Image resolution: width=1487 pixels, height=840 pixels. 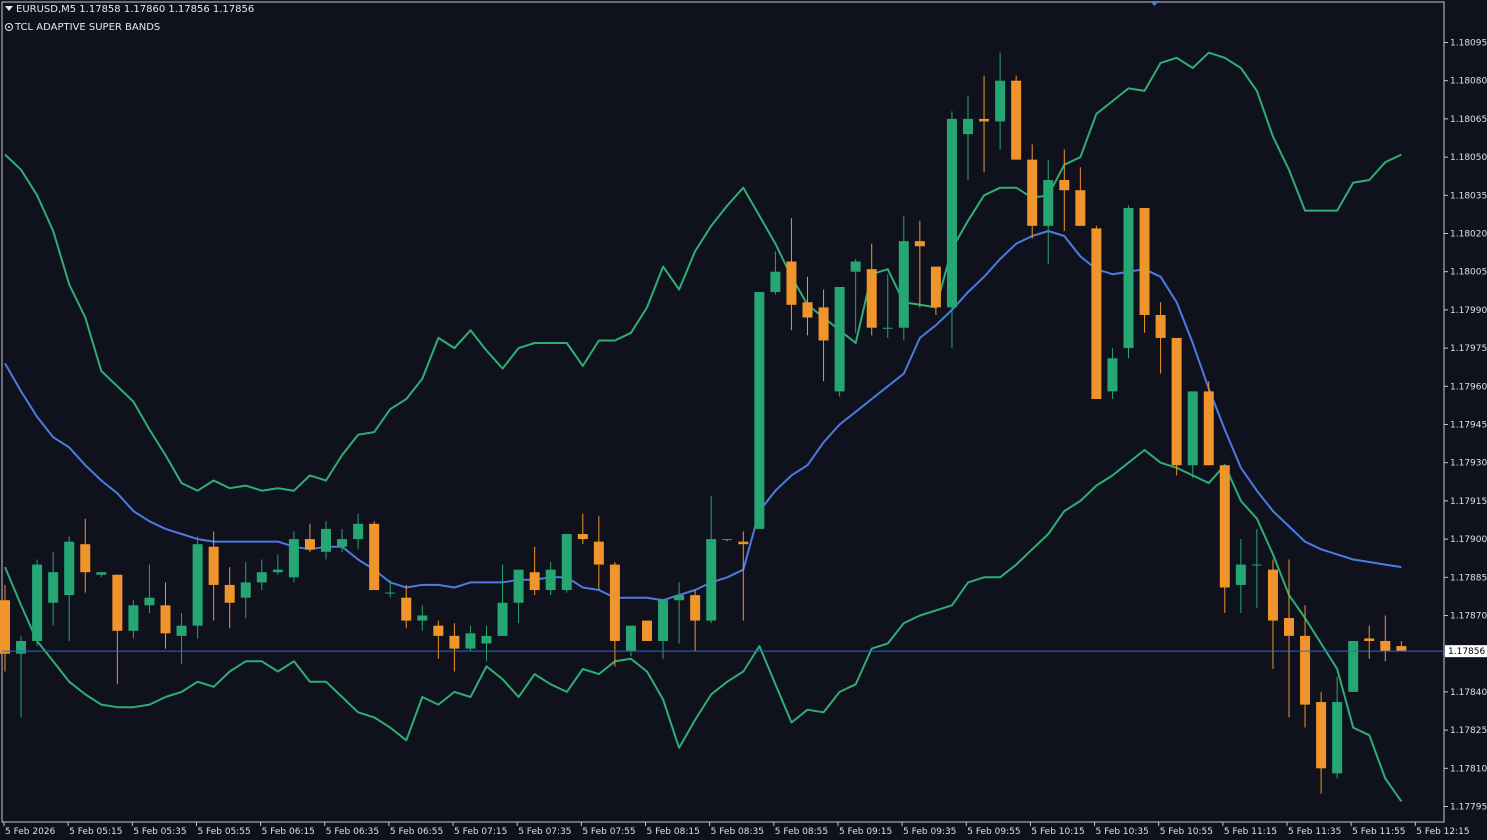 What do you see at coordinates (1468, 464) in the screenshot?
I see `price-label: 1.17930` at bounding box center [1468, 464].